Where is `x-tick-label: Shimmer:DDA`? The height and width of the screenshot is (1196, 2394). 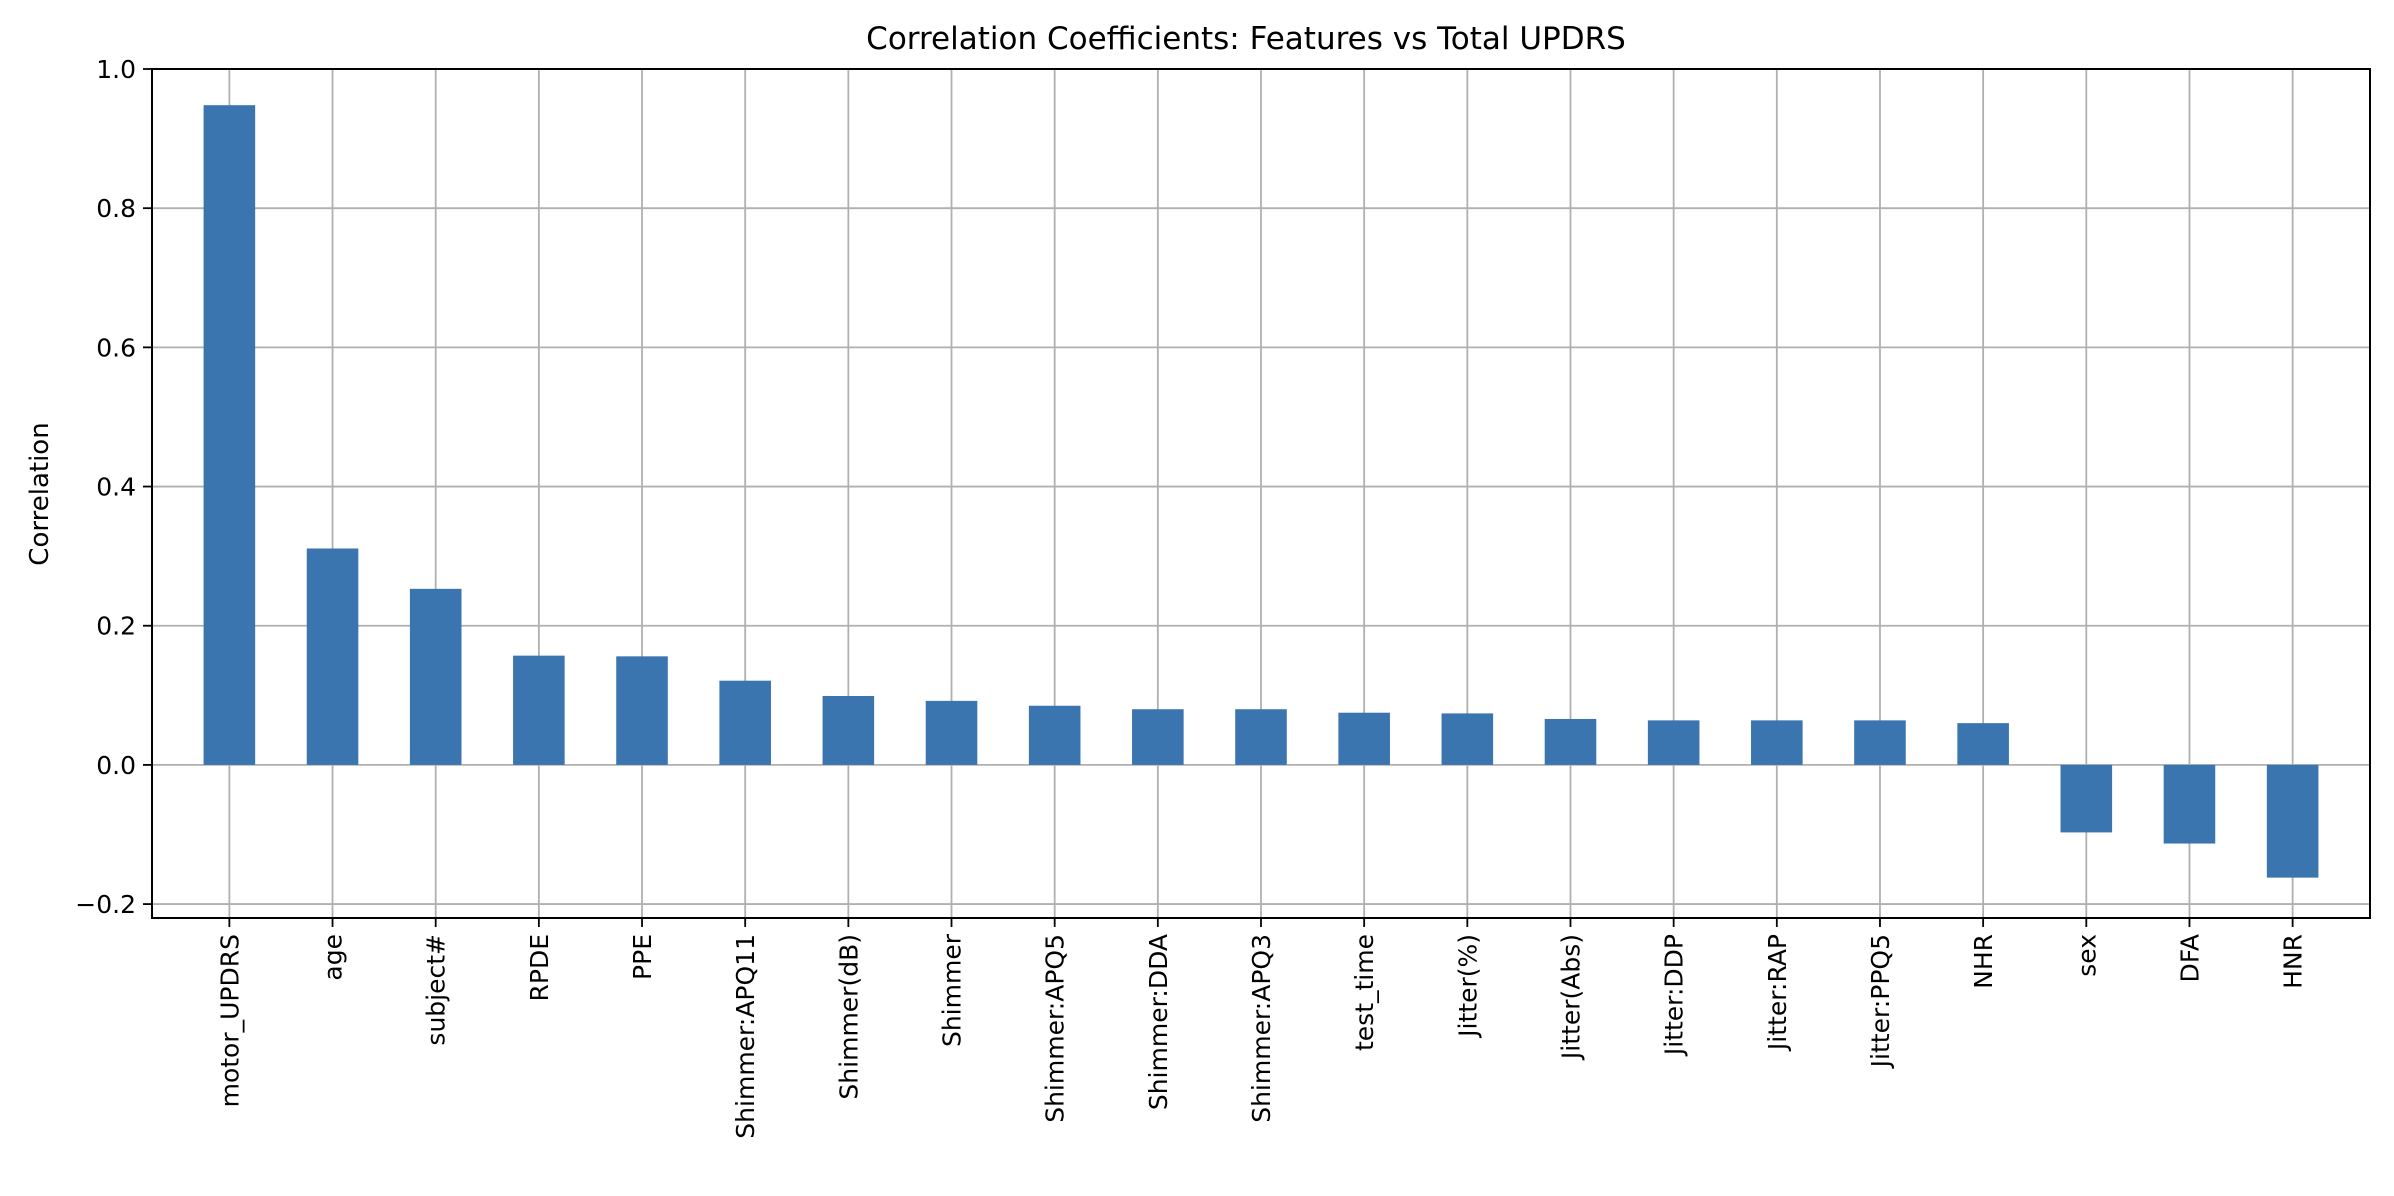
x-tick-label: Shimmer:DDA is located at coordinates (1158, 1022).